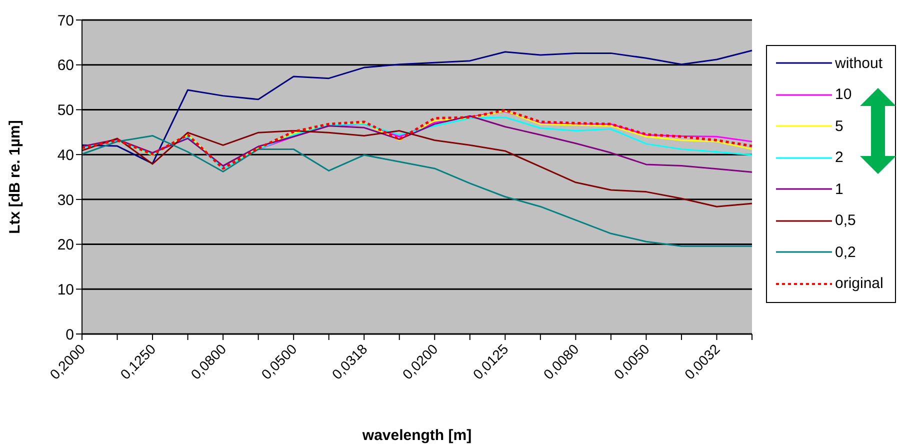 This screenshot has width=900, height=444. Describe the element at coordinates (859, 283) in the screenshot. I see `legend-label: original` at that location.